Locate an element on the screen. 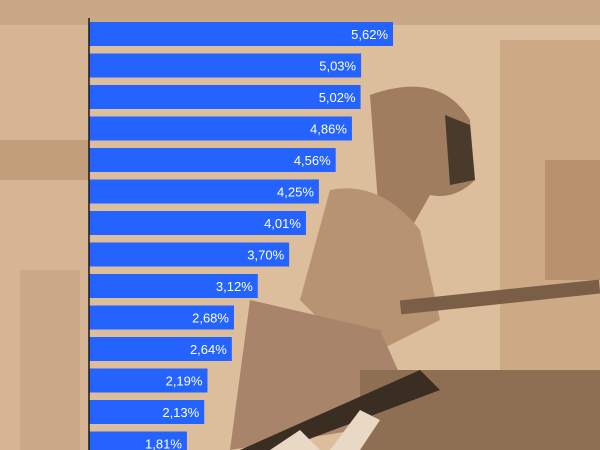 The image size is (600, 450). bar-value-label-0: 5,62% is located at coordinates (369, 34).